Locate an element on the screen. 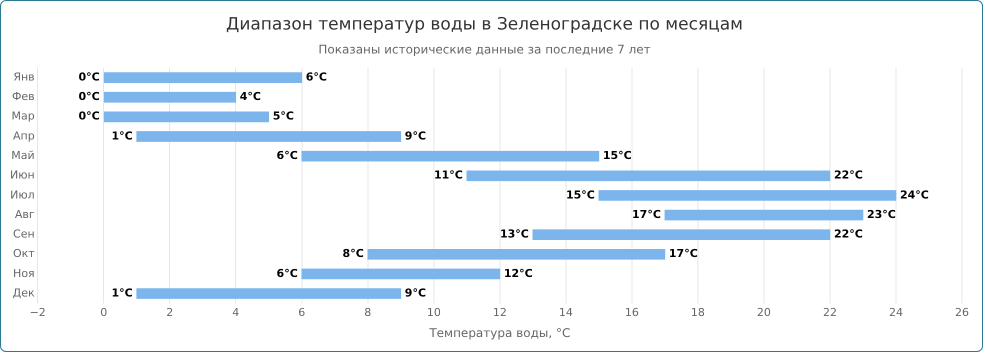 The image size is (985, 356). y-tick-label: Авг is located at coordinates (24, 214).